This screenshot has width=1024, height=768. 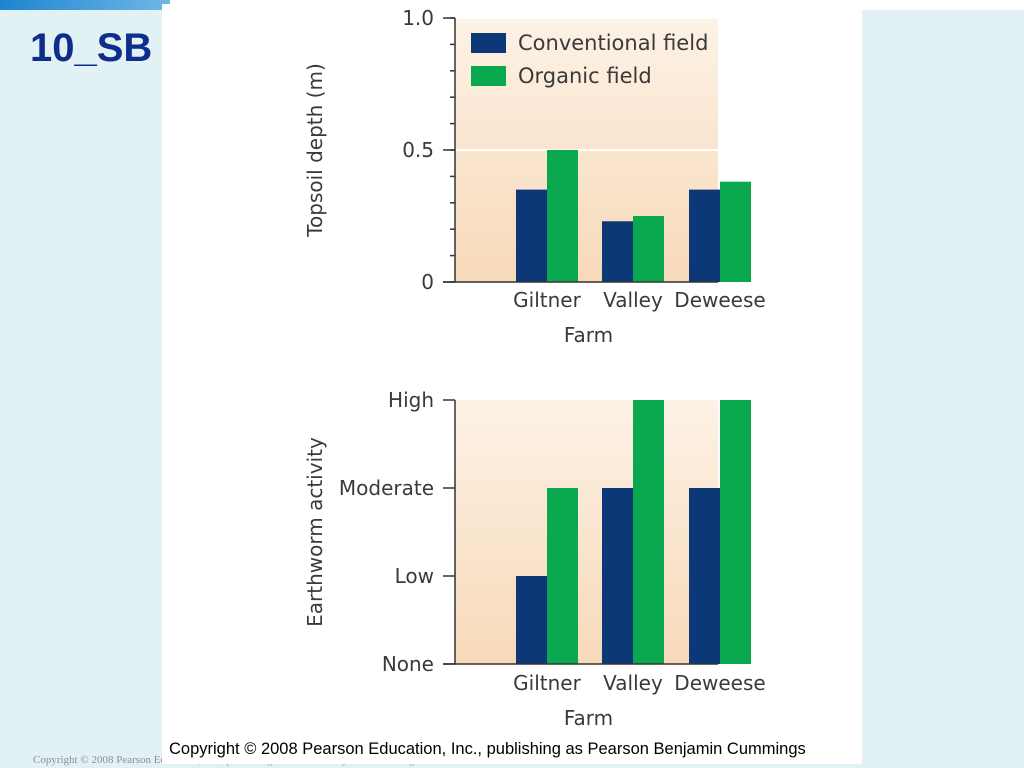 What do you see at coordinates (386, 488) in the screenshot?
I see `chart2-ytick-label-2: Moderate` at bounding box center [386, 488].